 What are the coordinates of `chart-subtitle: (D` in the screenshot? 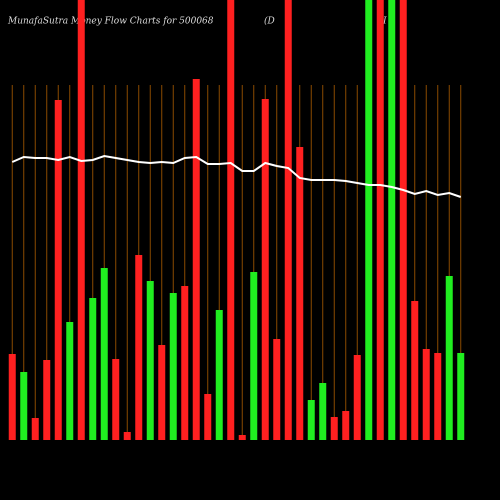 It's located at (269, 21).